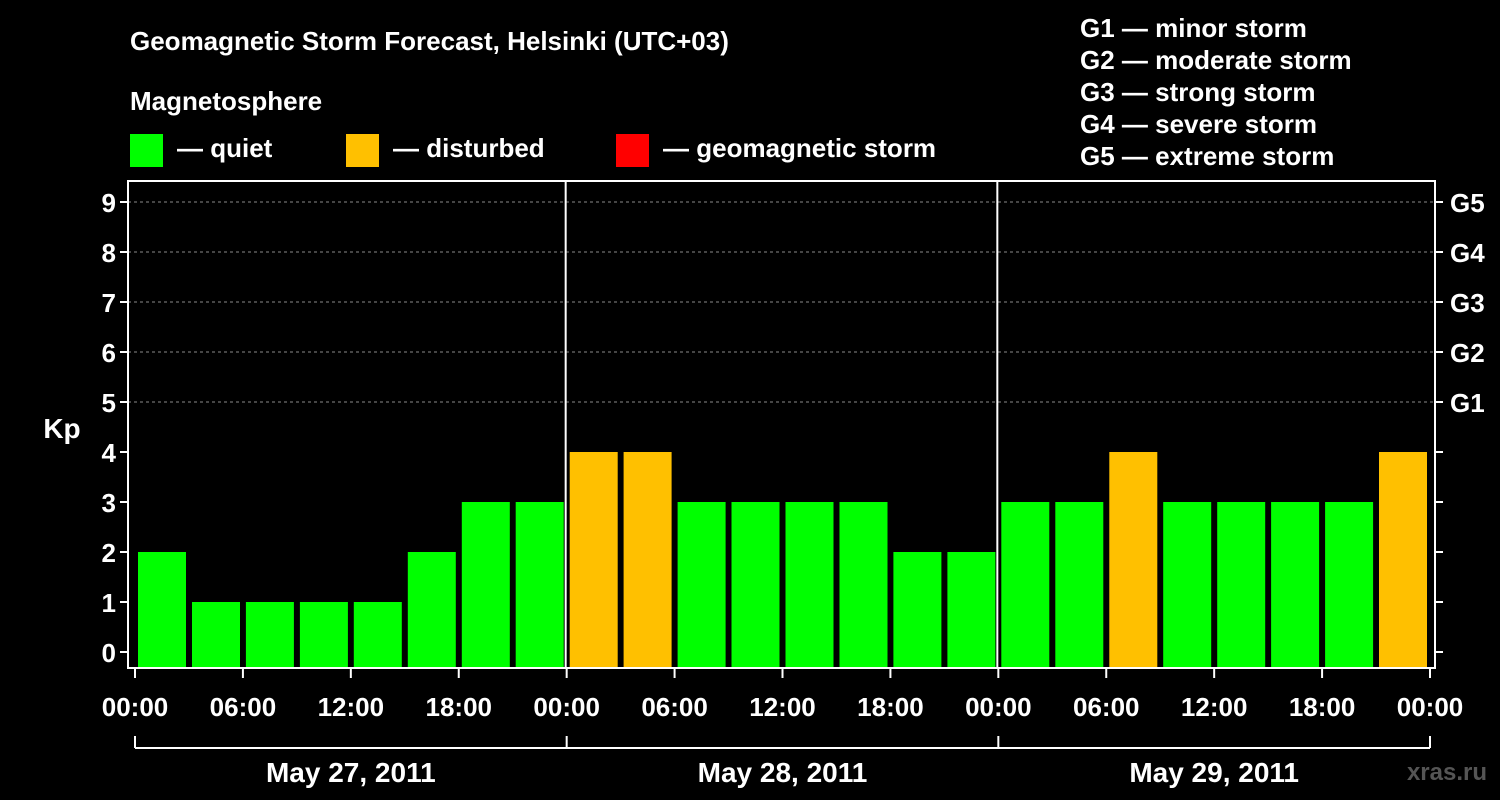 The height and width of the screenshot is (800, 1500). I want to click on y-tick-label-3: 3, so click(109, 503).